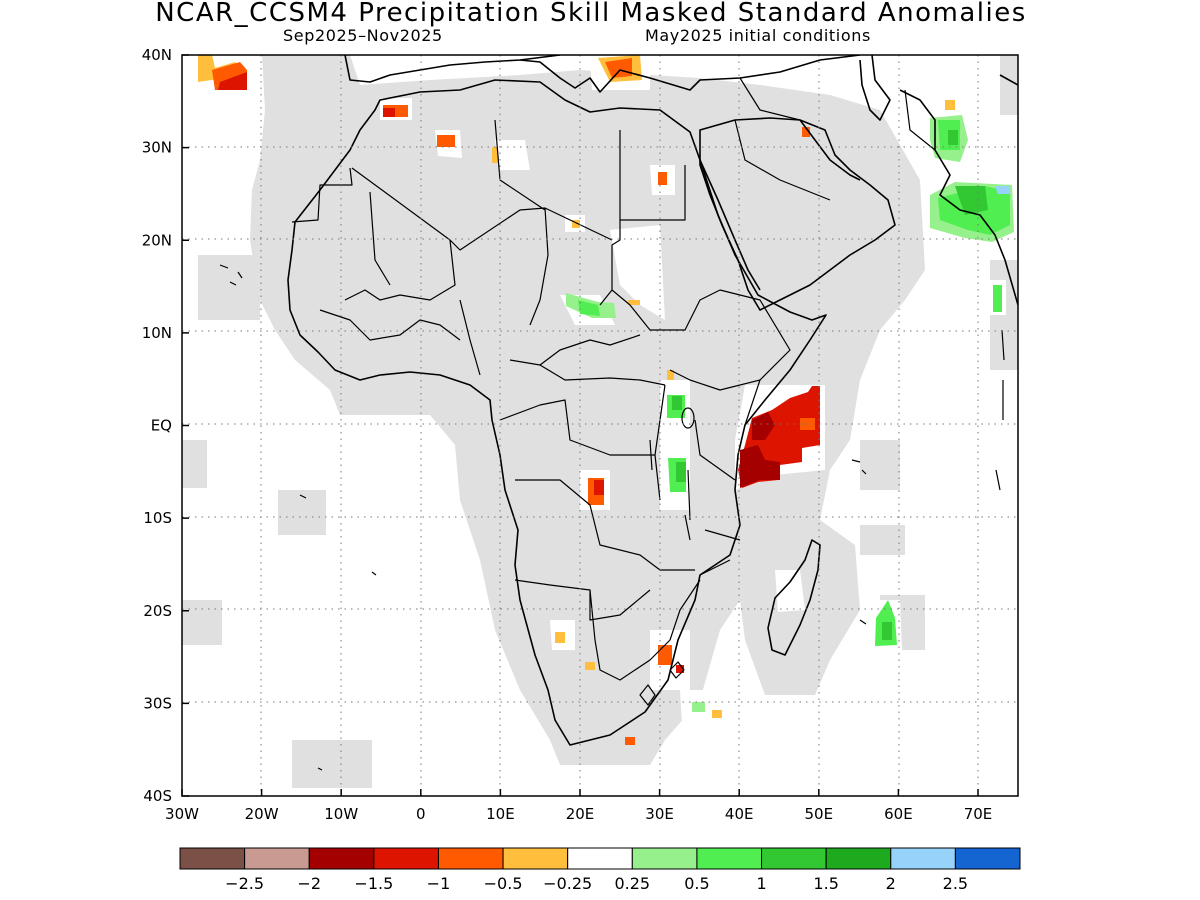 The image size is (1200, 900). Describe the element at coordinates (157, 240) in the screenshot. I see `lat-tick-label: 20N` at that location.